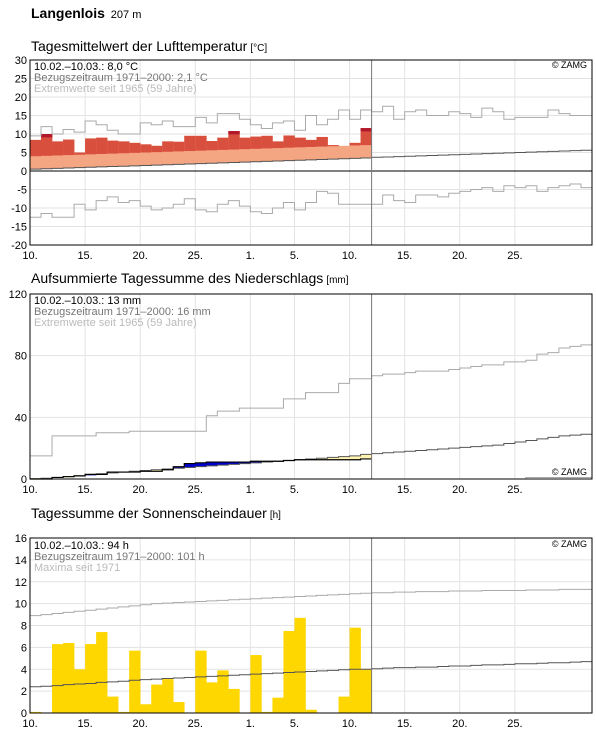  I want to click on reference-summary: Bezugszeitraum 1971–2000: 16 mm, so click(122, 312).